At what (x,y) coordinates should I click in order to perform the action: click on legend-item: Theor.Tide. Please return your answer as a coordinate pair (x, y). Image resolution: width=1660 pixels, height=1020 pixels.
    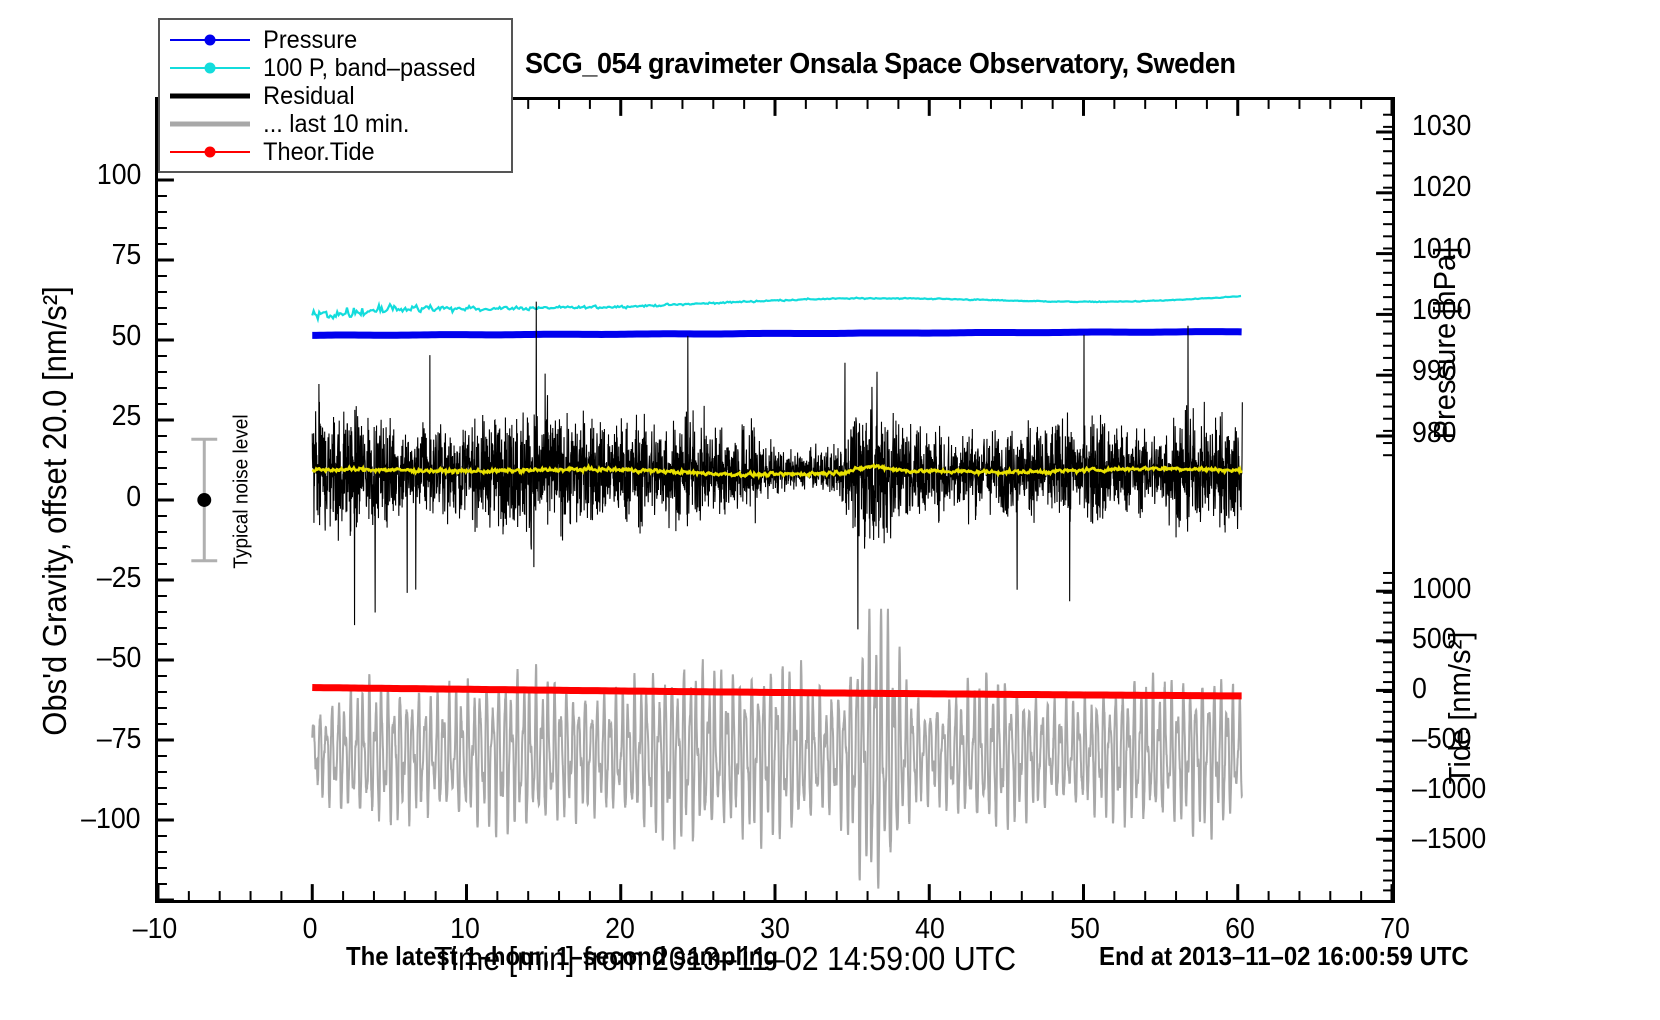
    Looking at the image, I should click on (335, 152).